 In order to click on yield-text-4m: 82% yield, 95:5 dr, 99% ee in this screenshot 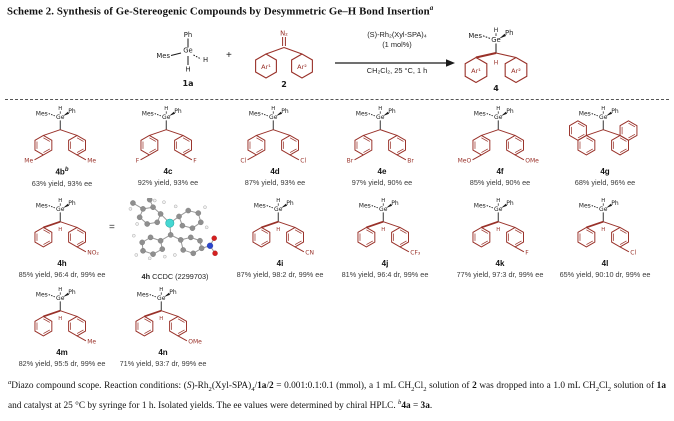, I will do `click(62, 363)`.